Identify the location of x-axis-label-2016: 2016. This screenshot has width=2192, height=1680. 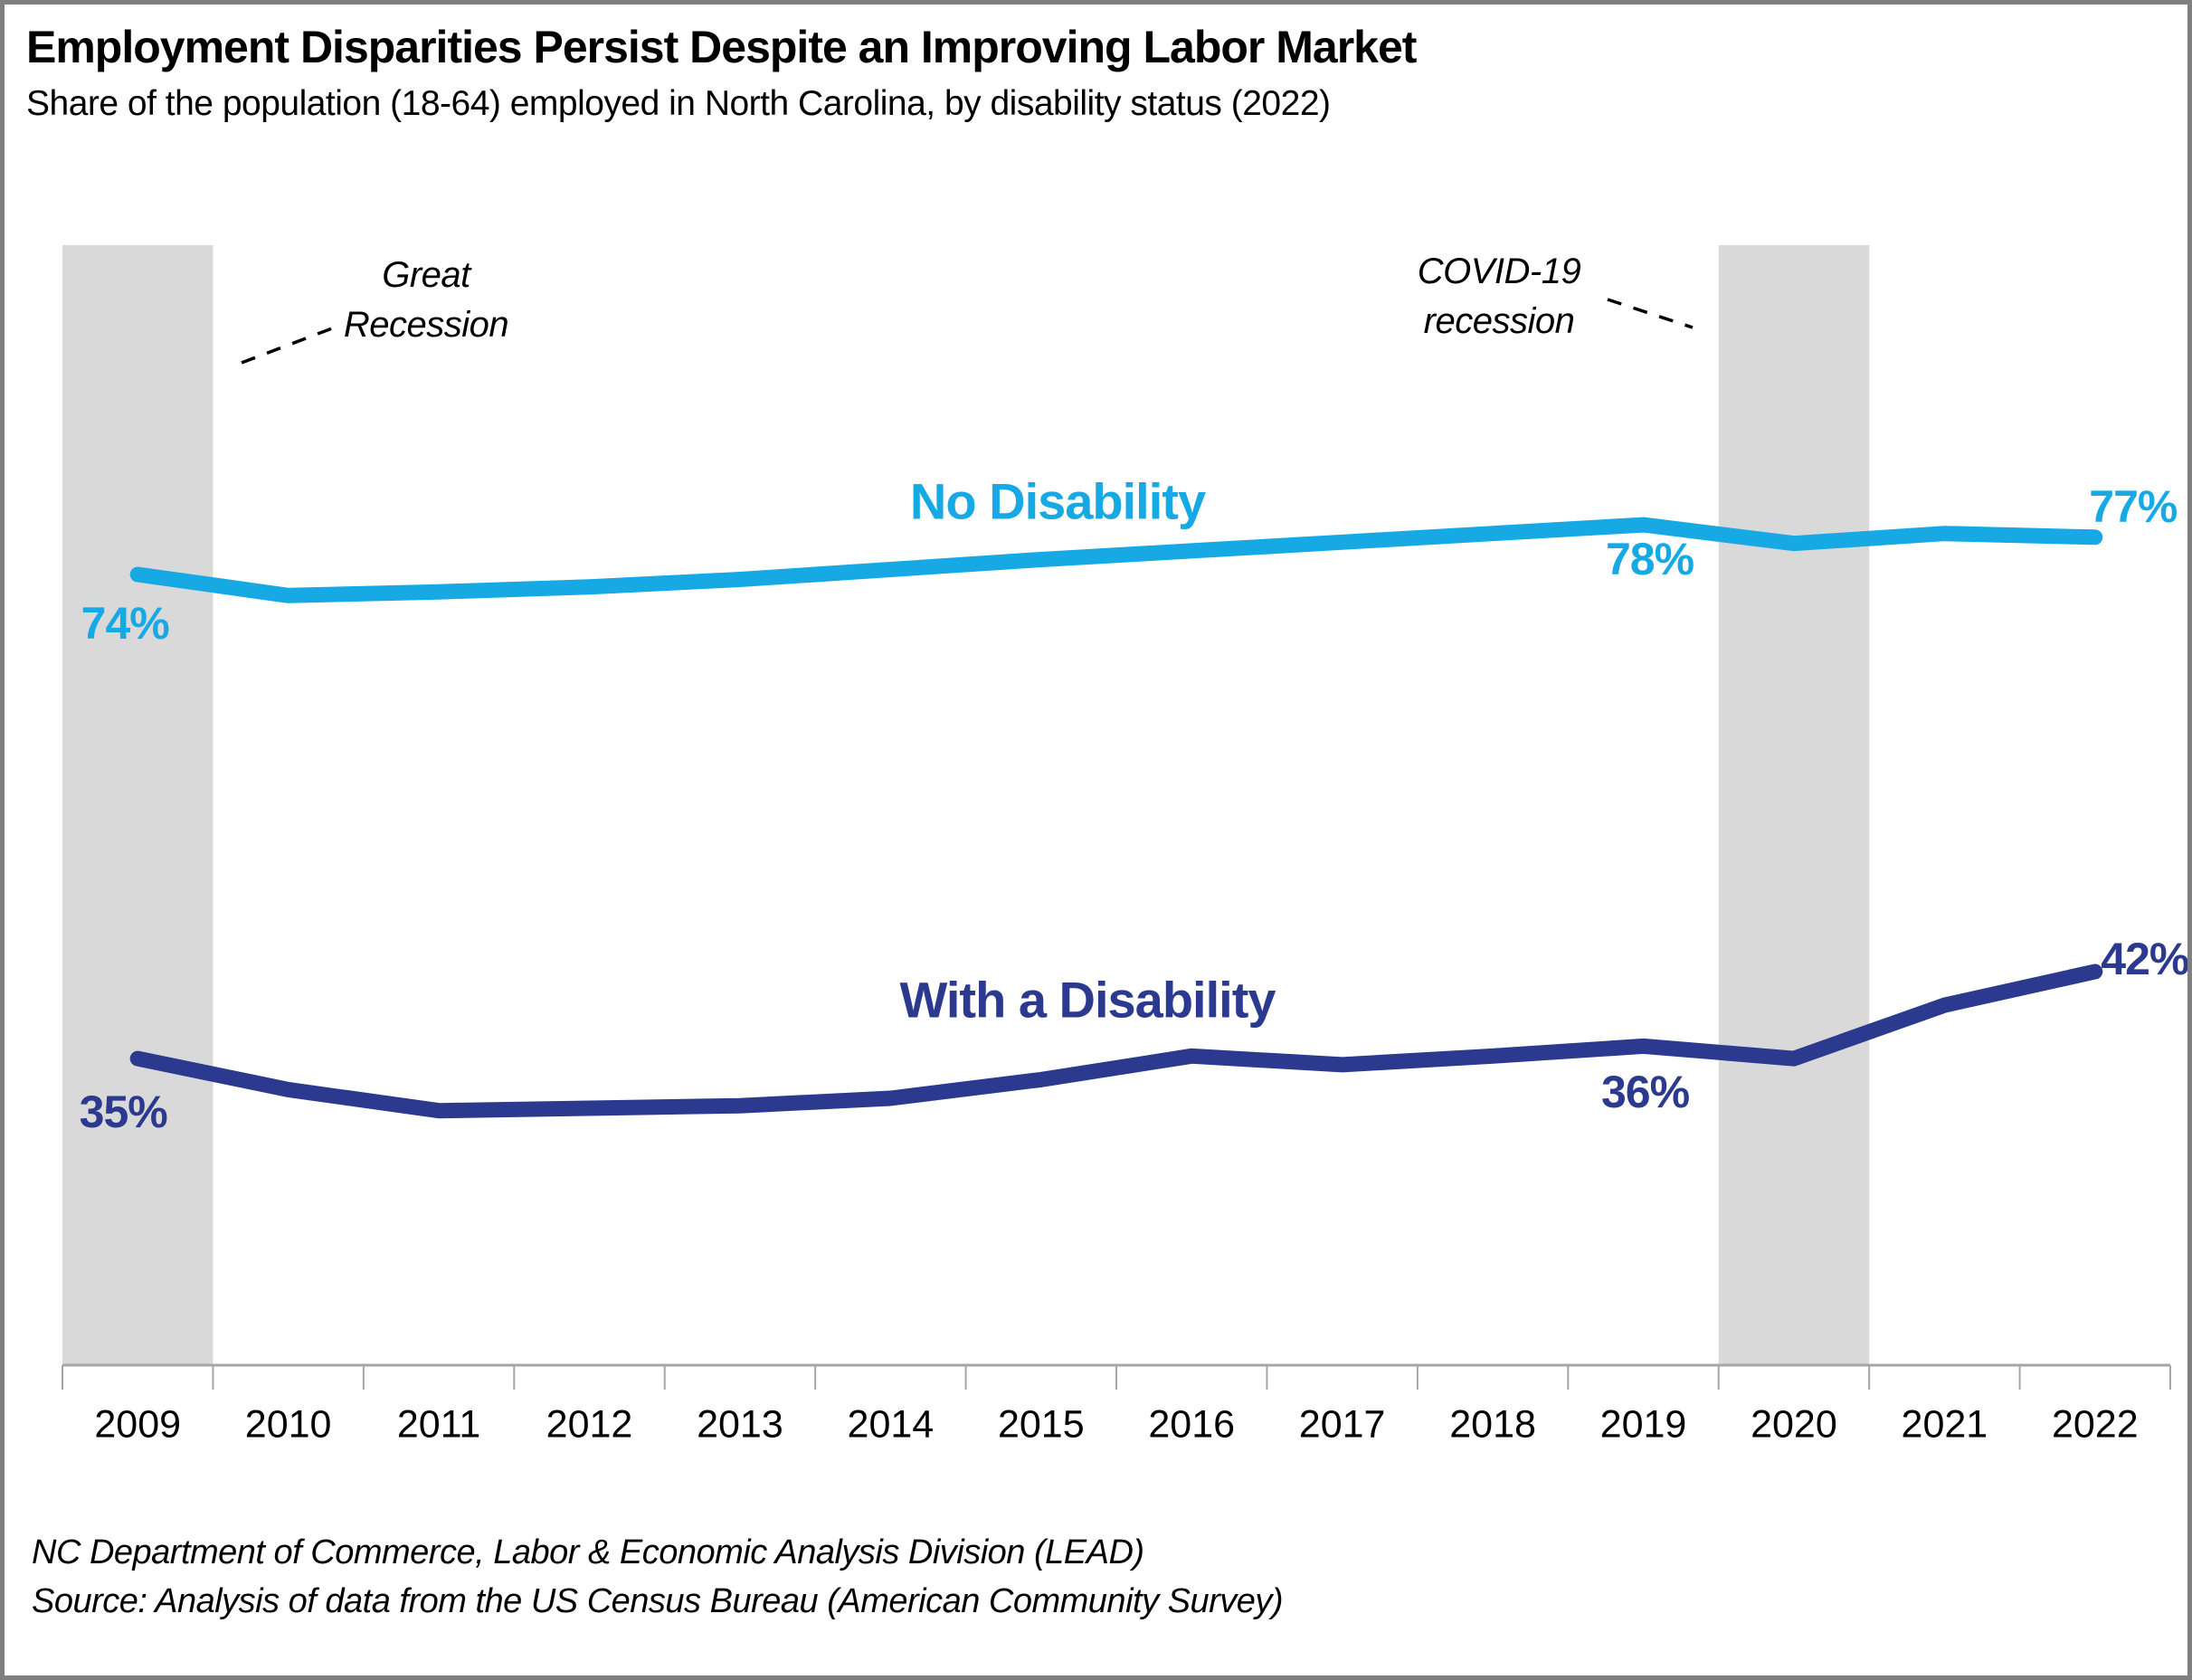
(1192, 1425).